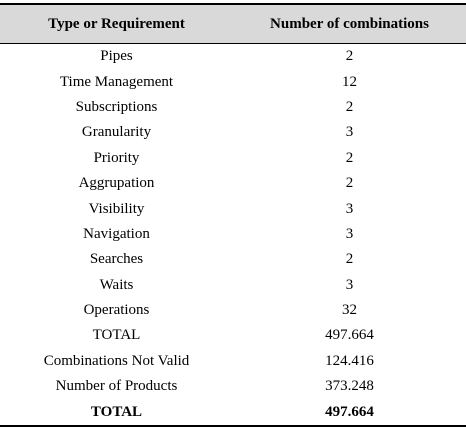 This screenshot has height=428, width=466. Describe the element at coordinates (116, 284) in the screenshot. I see `type-cell: Waits` at that location.